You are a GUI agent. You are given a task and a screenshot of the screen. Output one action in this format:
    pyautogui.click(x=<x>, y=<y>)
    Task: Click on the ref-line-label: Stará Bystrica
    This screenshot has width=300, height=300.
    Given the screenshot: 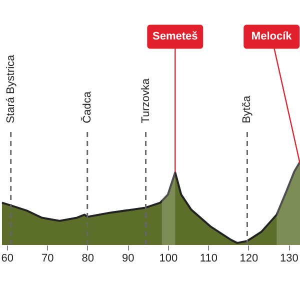 What is the action you would take?
    pyautogui.click(x=10, y=89)
    